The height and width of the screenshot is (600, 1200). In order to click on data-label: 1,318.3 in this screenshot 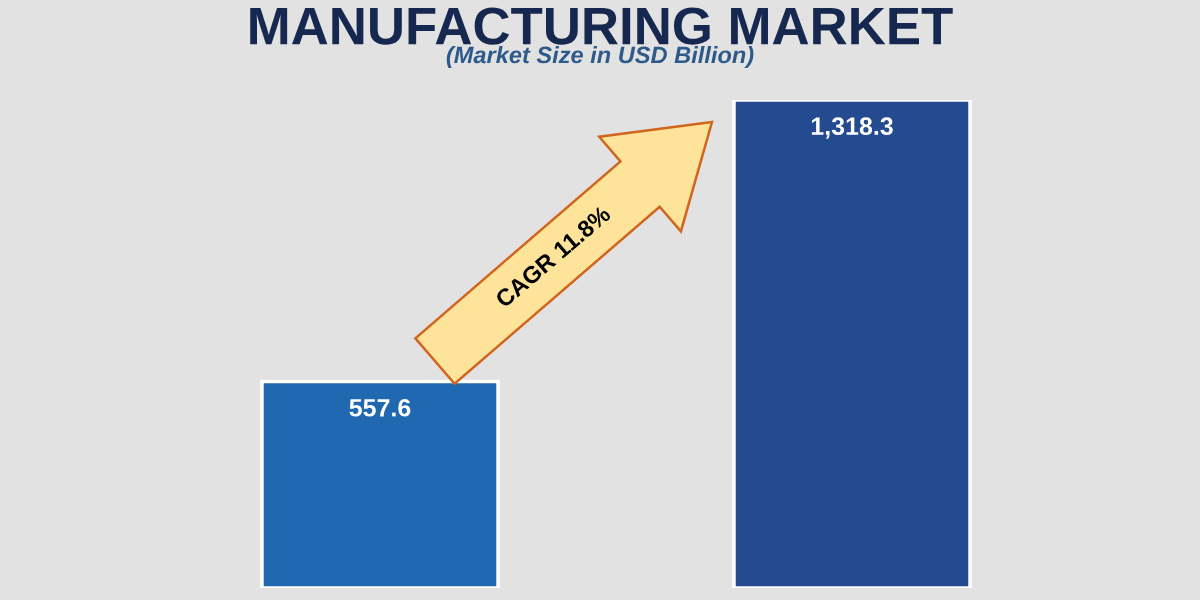, I will do `click(852, 128)`.